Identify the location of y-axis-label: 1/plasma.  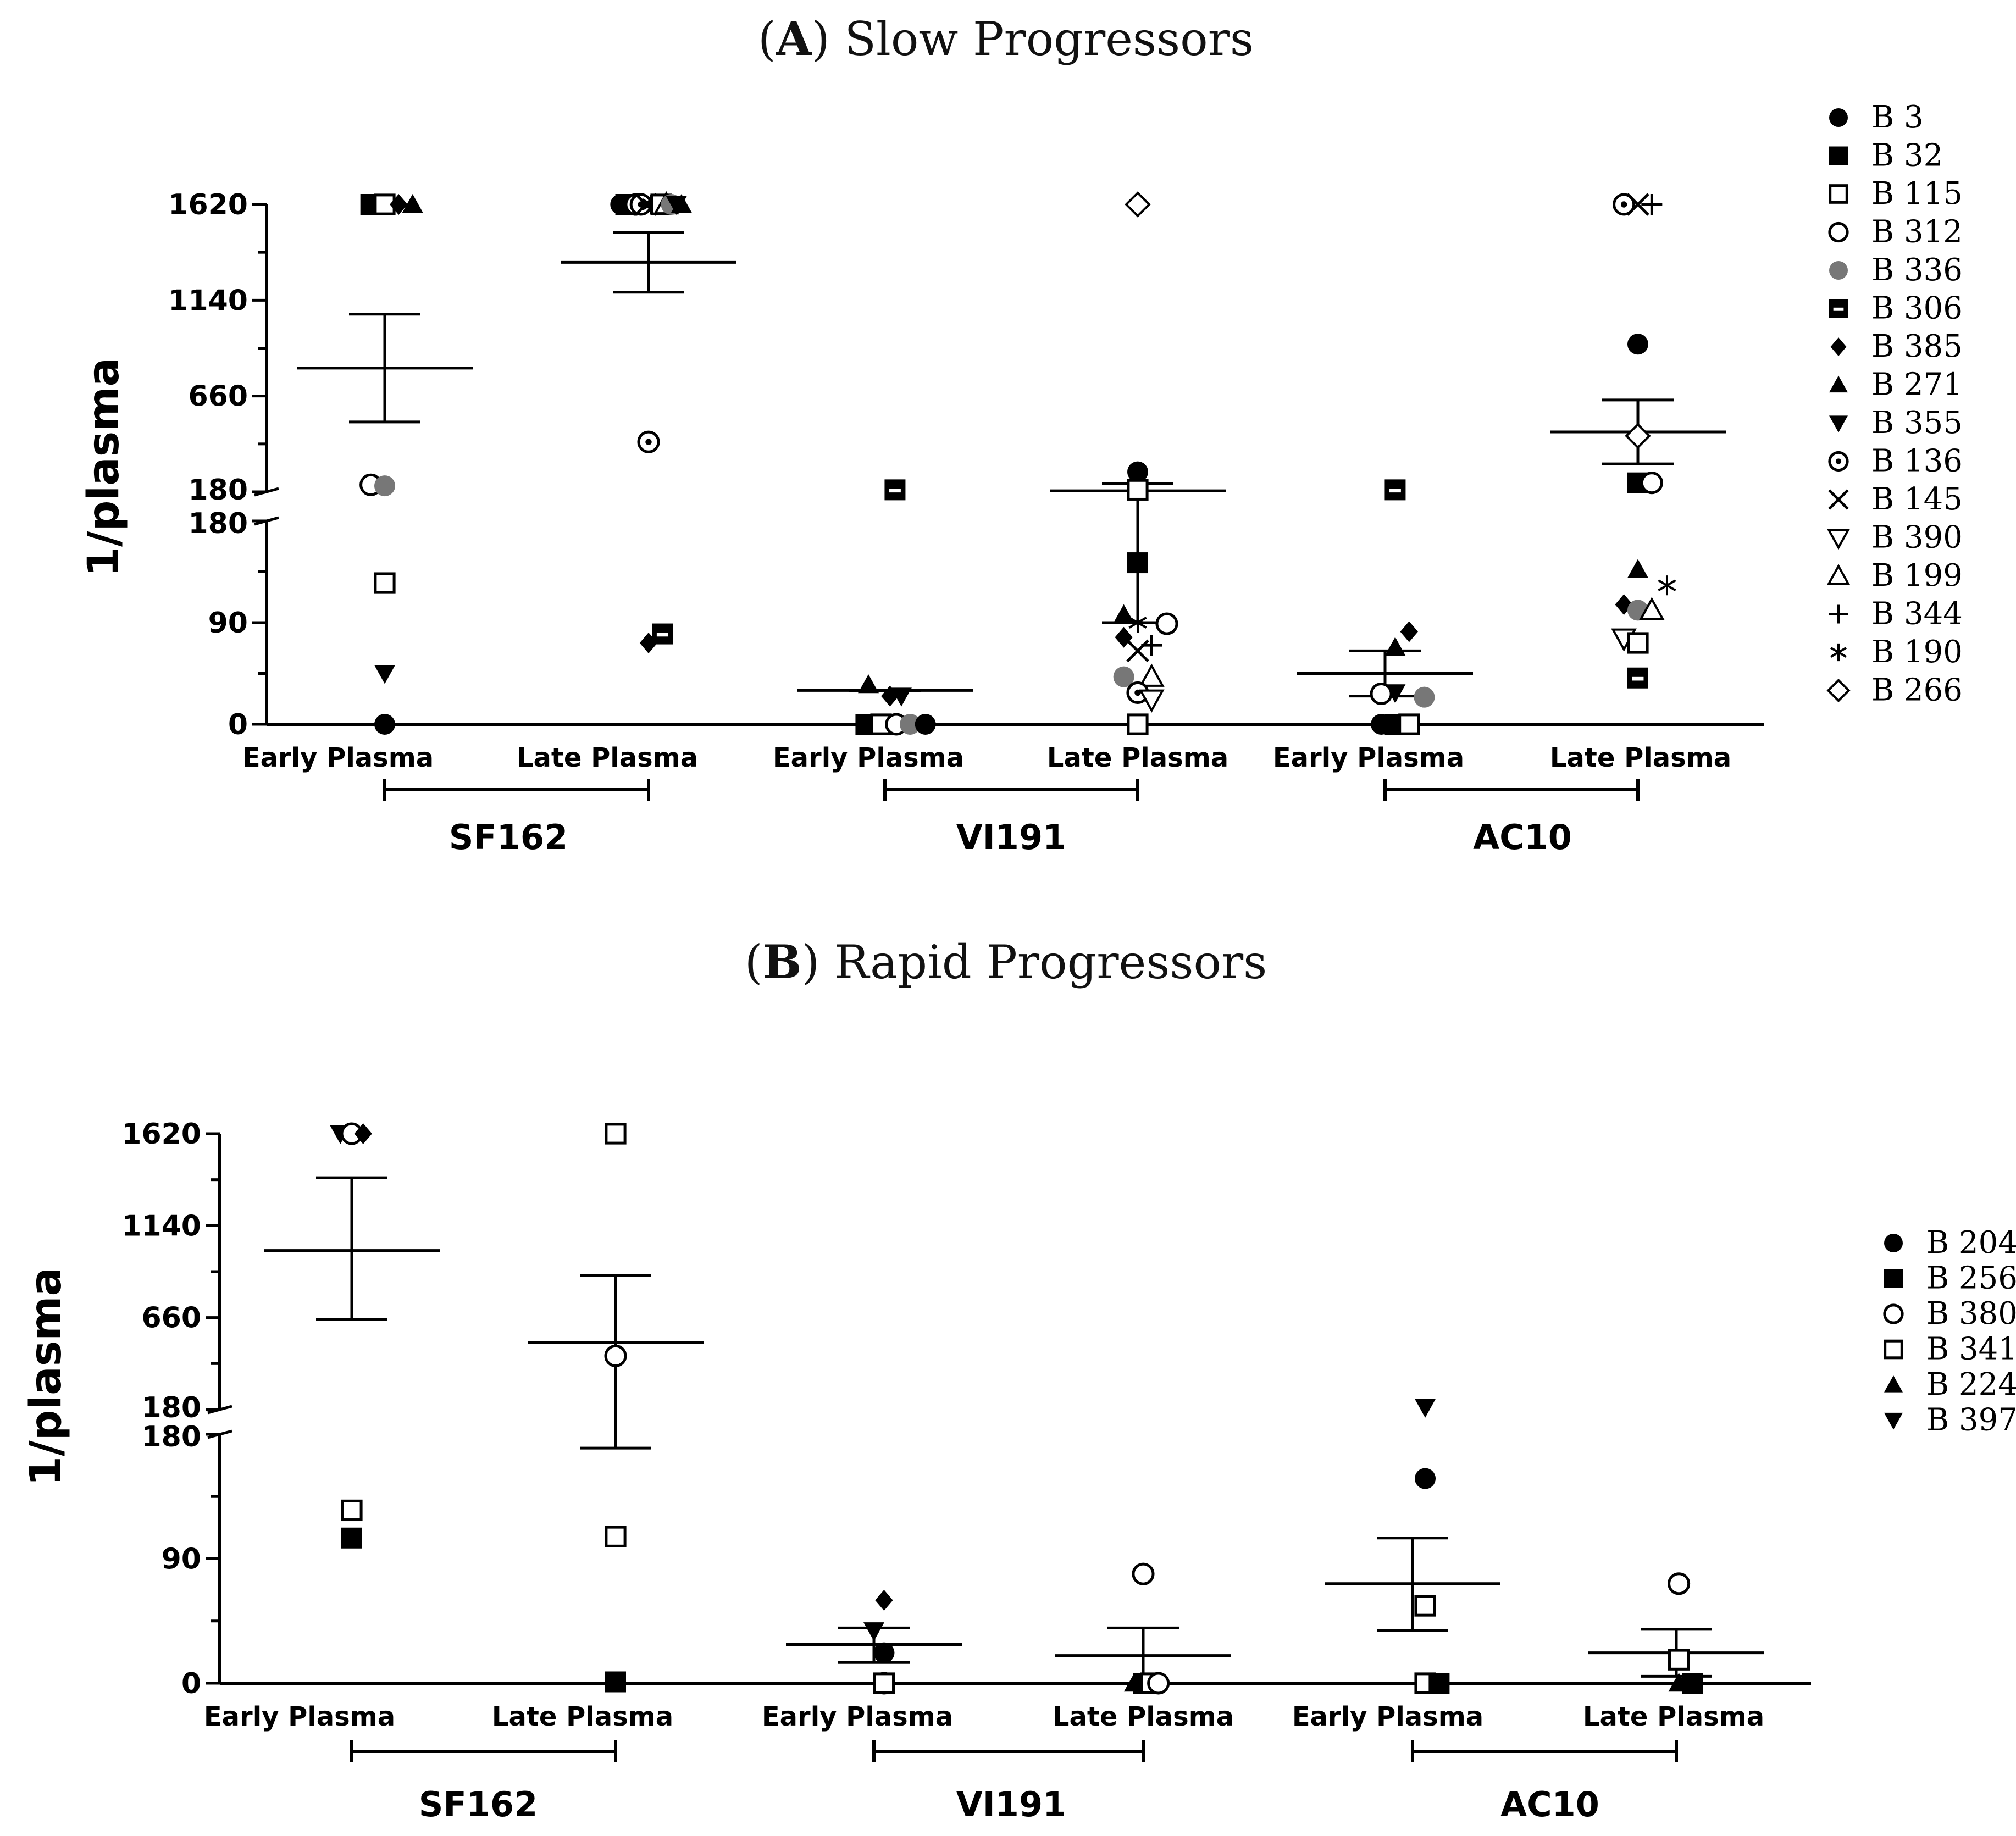
(46, 1377).